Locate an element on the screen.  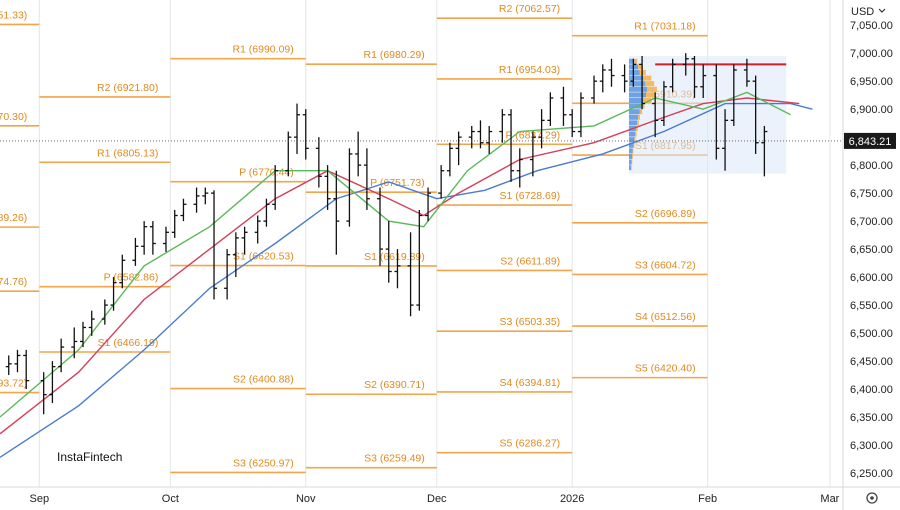
price-tick-label: 6,600.00 is located at coordinates (871, 278).